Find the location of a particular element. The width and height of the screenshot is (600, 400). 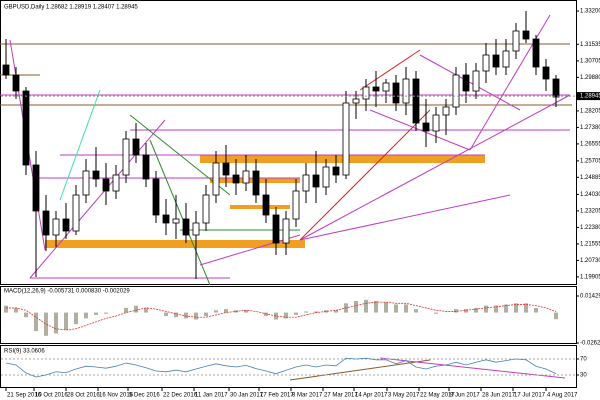

y-tick-label: 1.26555 is located at coordinates (590, 144).